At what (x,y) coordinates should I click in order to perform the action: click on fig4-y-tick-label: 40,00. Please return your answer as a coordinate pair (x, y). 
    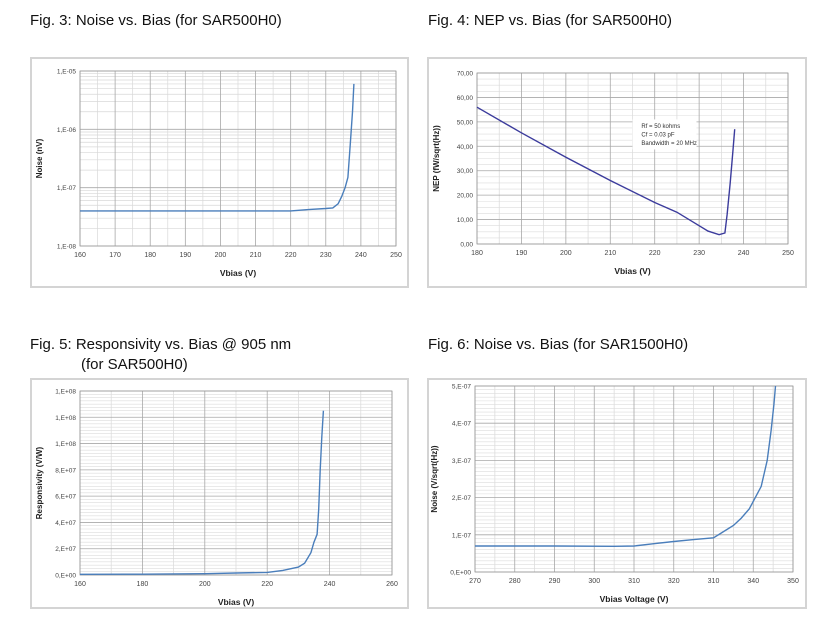
    Looking at the image, I should click on (465, 147).